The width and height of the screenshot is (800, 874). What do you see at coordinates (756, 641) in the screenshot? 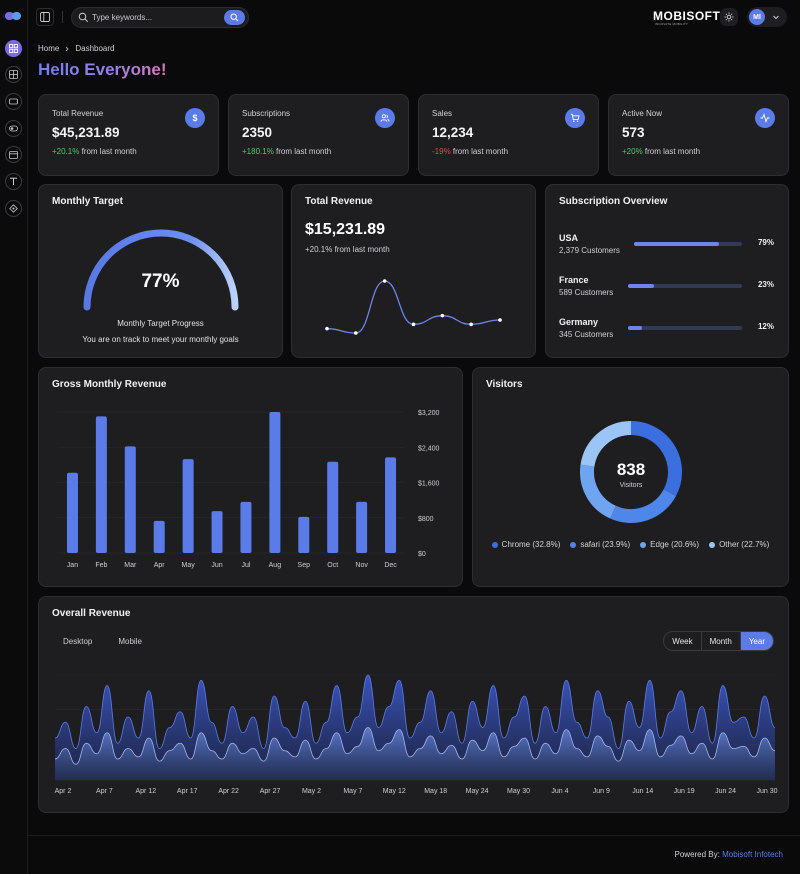
I see `range-year-button: Year` at bounding box center [756, 641].